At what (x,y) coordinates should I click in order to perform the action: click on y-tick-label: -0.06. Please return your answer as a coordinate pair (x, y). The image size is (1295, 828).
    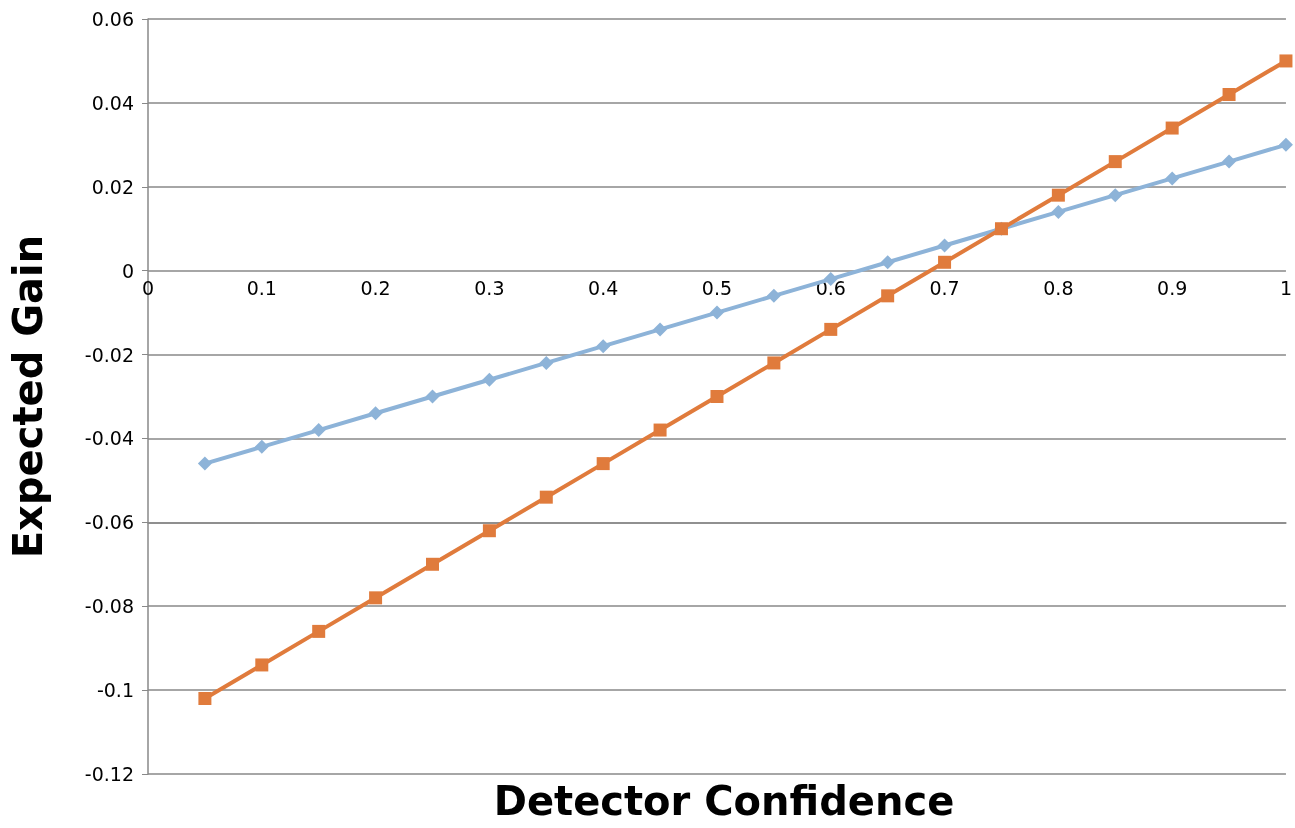
    Looking at the image, I should click on (109, 522).